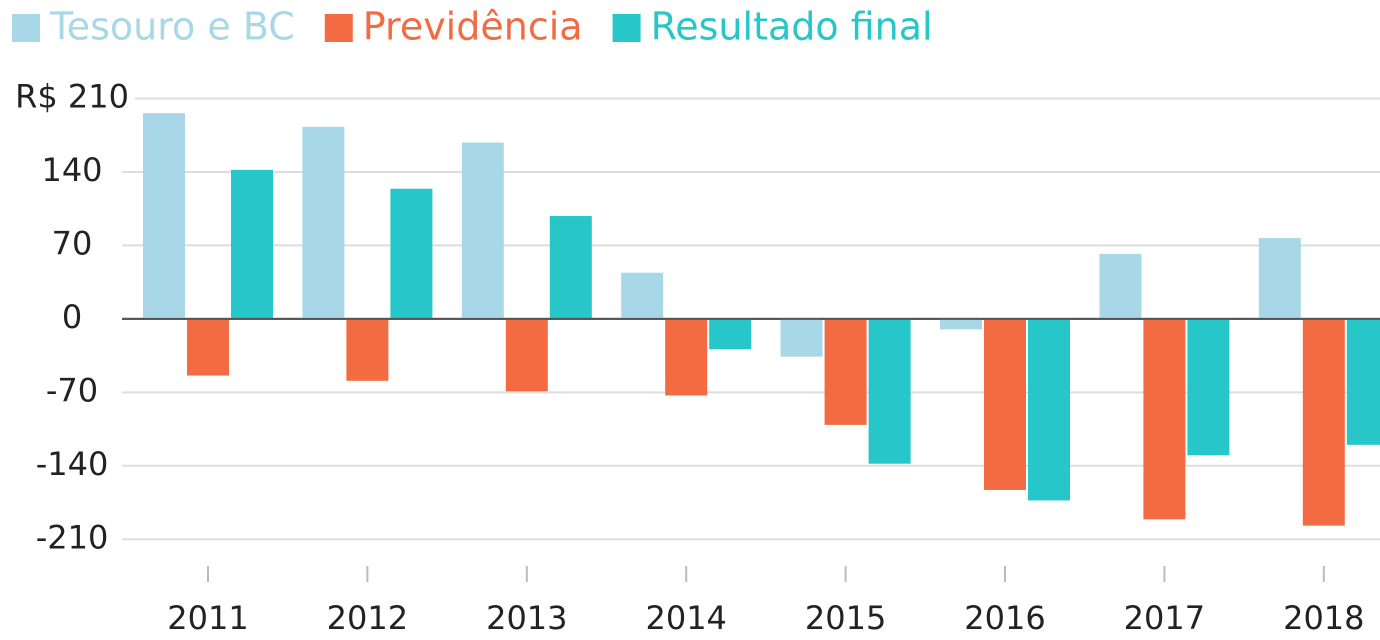  Describe the element at coordinates (526, 618) in the screenshot. I see `x-tick-label: 2013` at that location.